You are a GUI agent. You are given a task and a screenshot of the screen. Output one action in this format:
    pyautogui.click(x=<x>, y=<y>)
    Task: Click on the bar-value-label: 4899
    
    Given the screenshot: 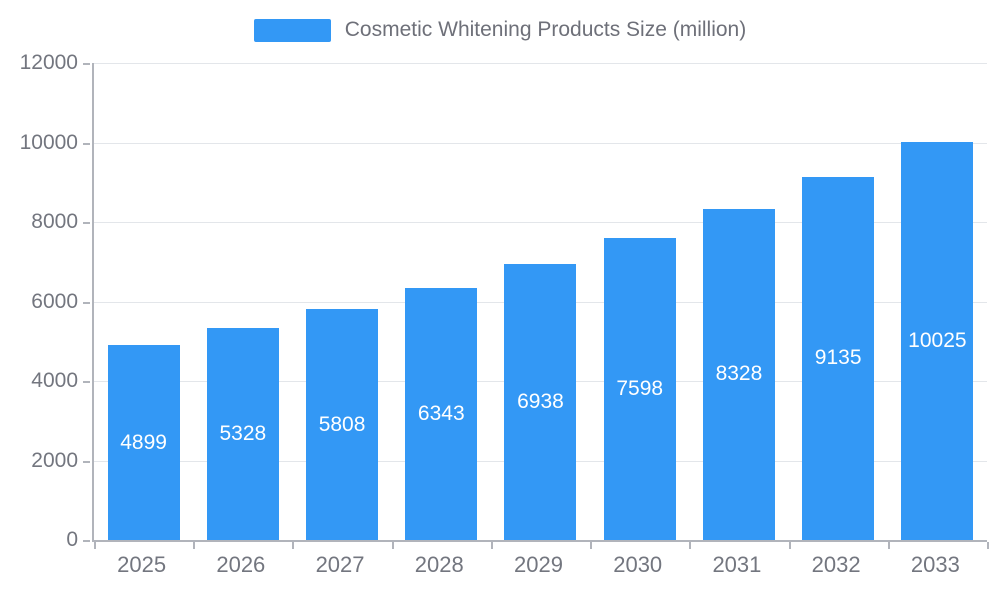 What is the action you would take?
    pyautogui.click(x=143, y=442)
    